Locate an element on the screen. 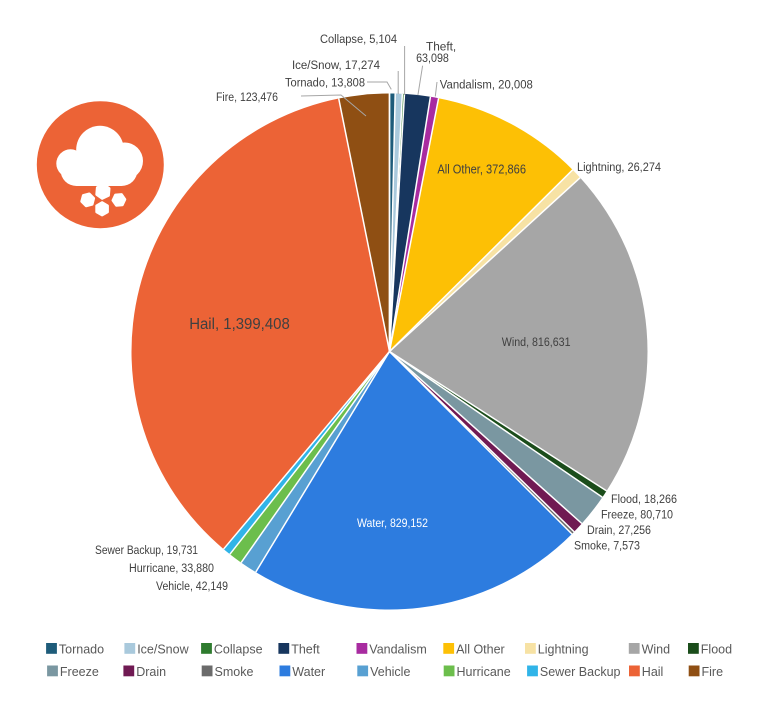 This screenshot has width=777, height=711. svg-text: Vehicle is located at coordinates (390, 672).